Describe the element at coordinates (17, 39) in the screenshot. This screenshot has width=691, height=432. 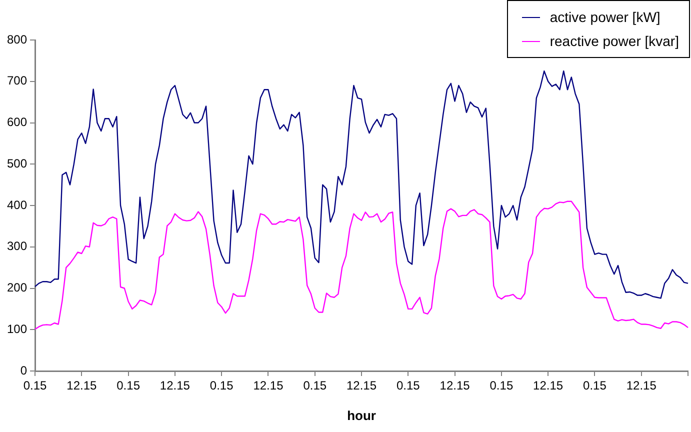
I see `y-tick-label: 800` at that location.